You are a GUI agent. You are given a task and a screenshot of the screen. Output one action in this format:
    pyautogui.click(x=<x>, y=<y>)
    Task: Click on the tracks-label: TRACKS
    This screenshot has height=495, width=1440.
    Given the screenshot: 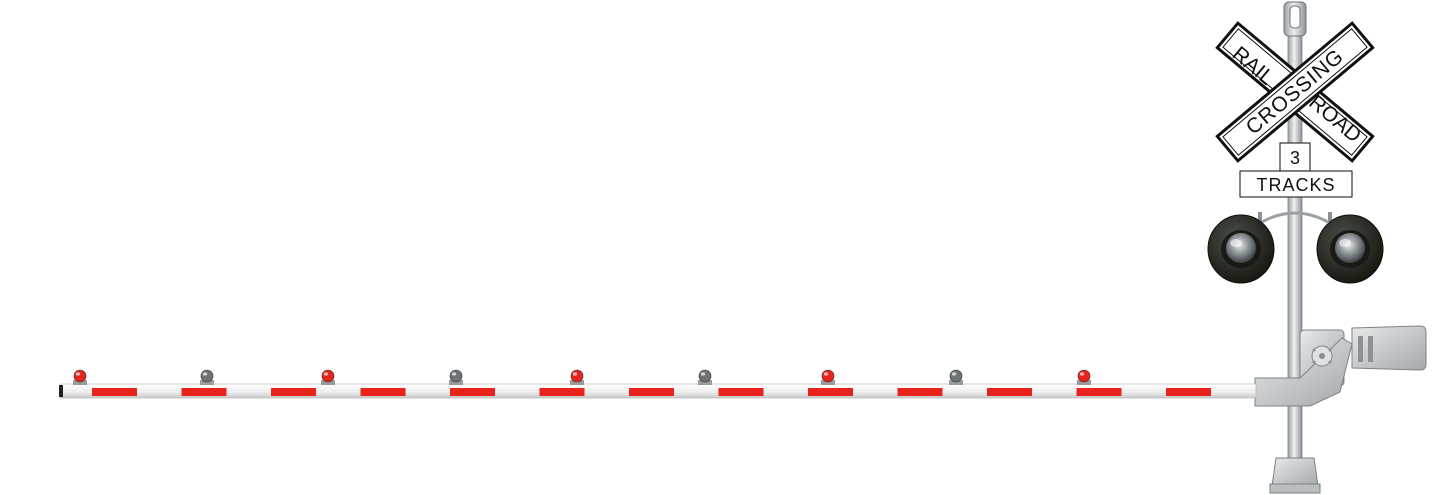 What is the action you would take?
    pyautogui.click(x=1295, y=185)
    